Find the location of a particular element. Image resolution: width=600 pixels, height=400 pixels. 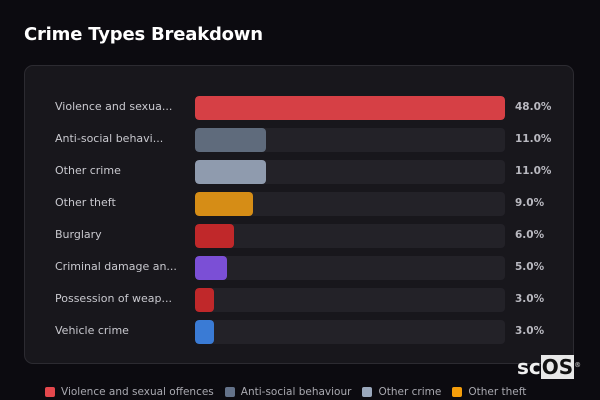

bar-label: Other theft is located at coordinates (85, 202).